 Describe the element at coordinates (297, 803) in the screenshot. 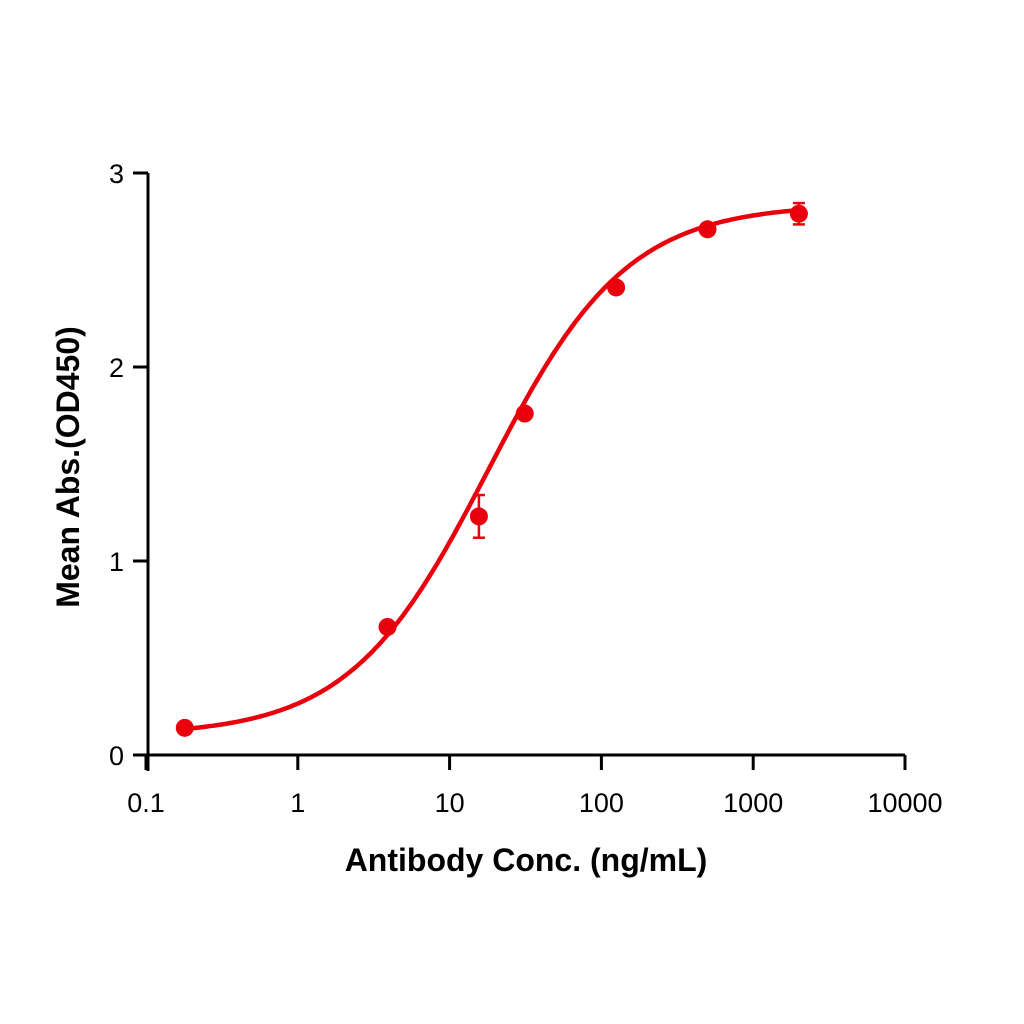

I see `x-tick-label: 1` at that location.